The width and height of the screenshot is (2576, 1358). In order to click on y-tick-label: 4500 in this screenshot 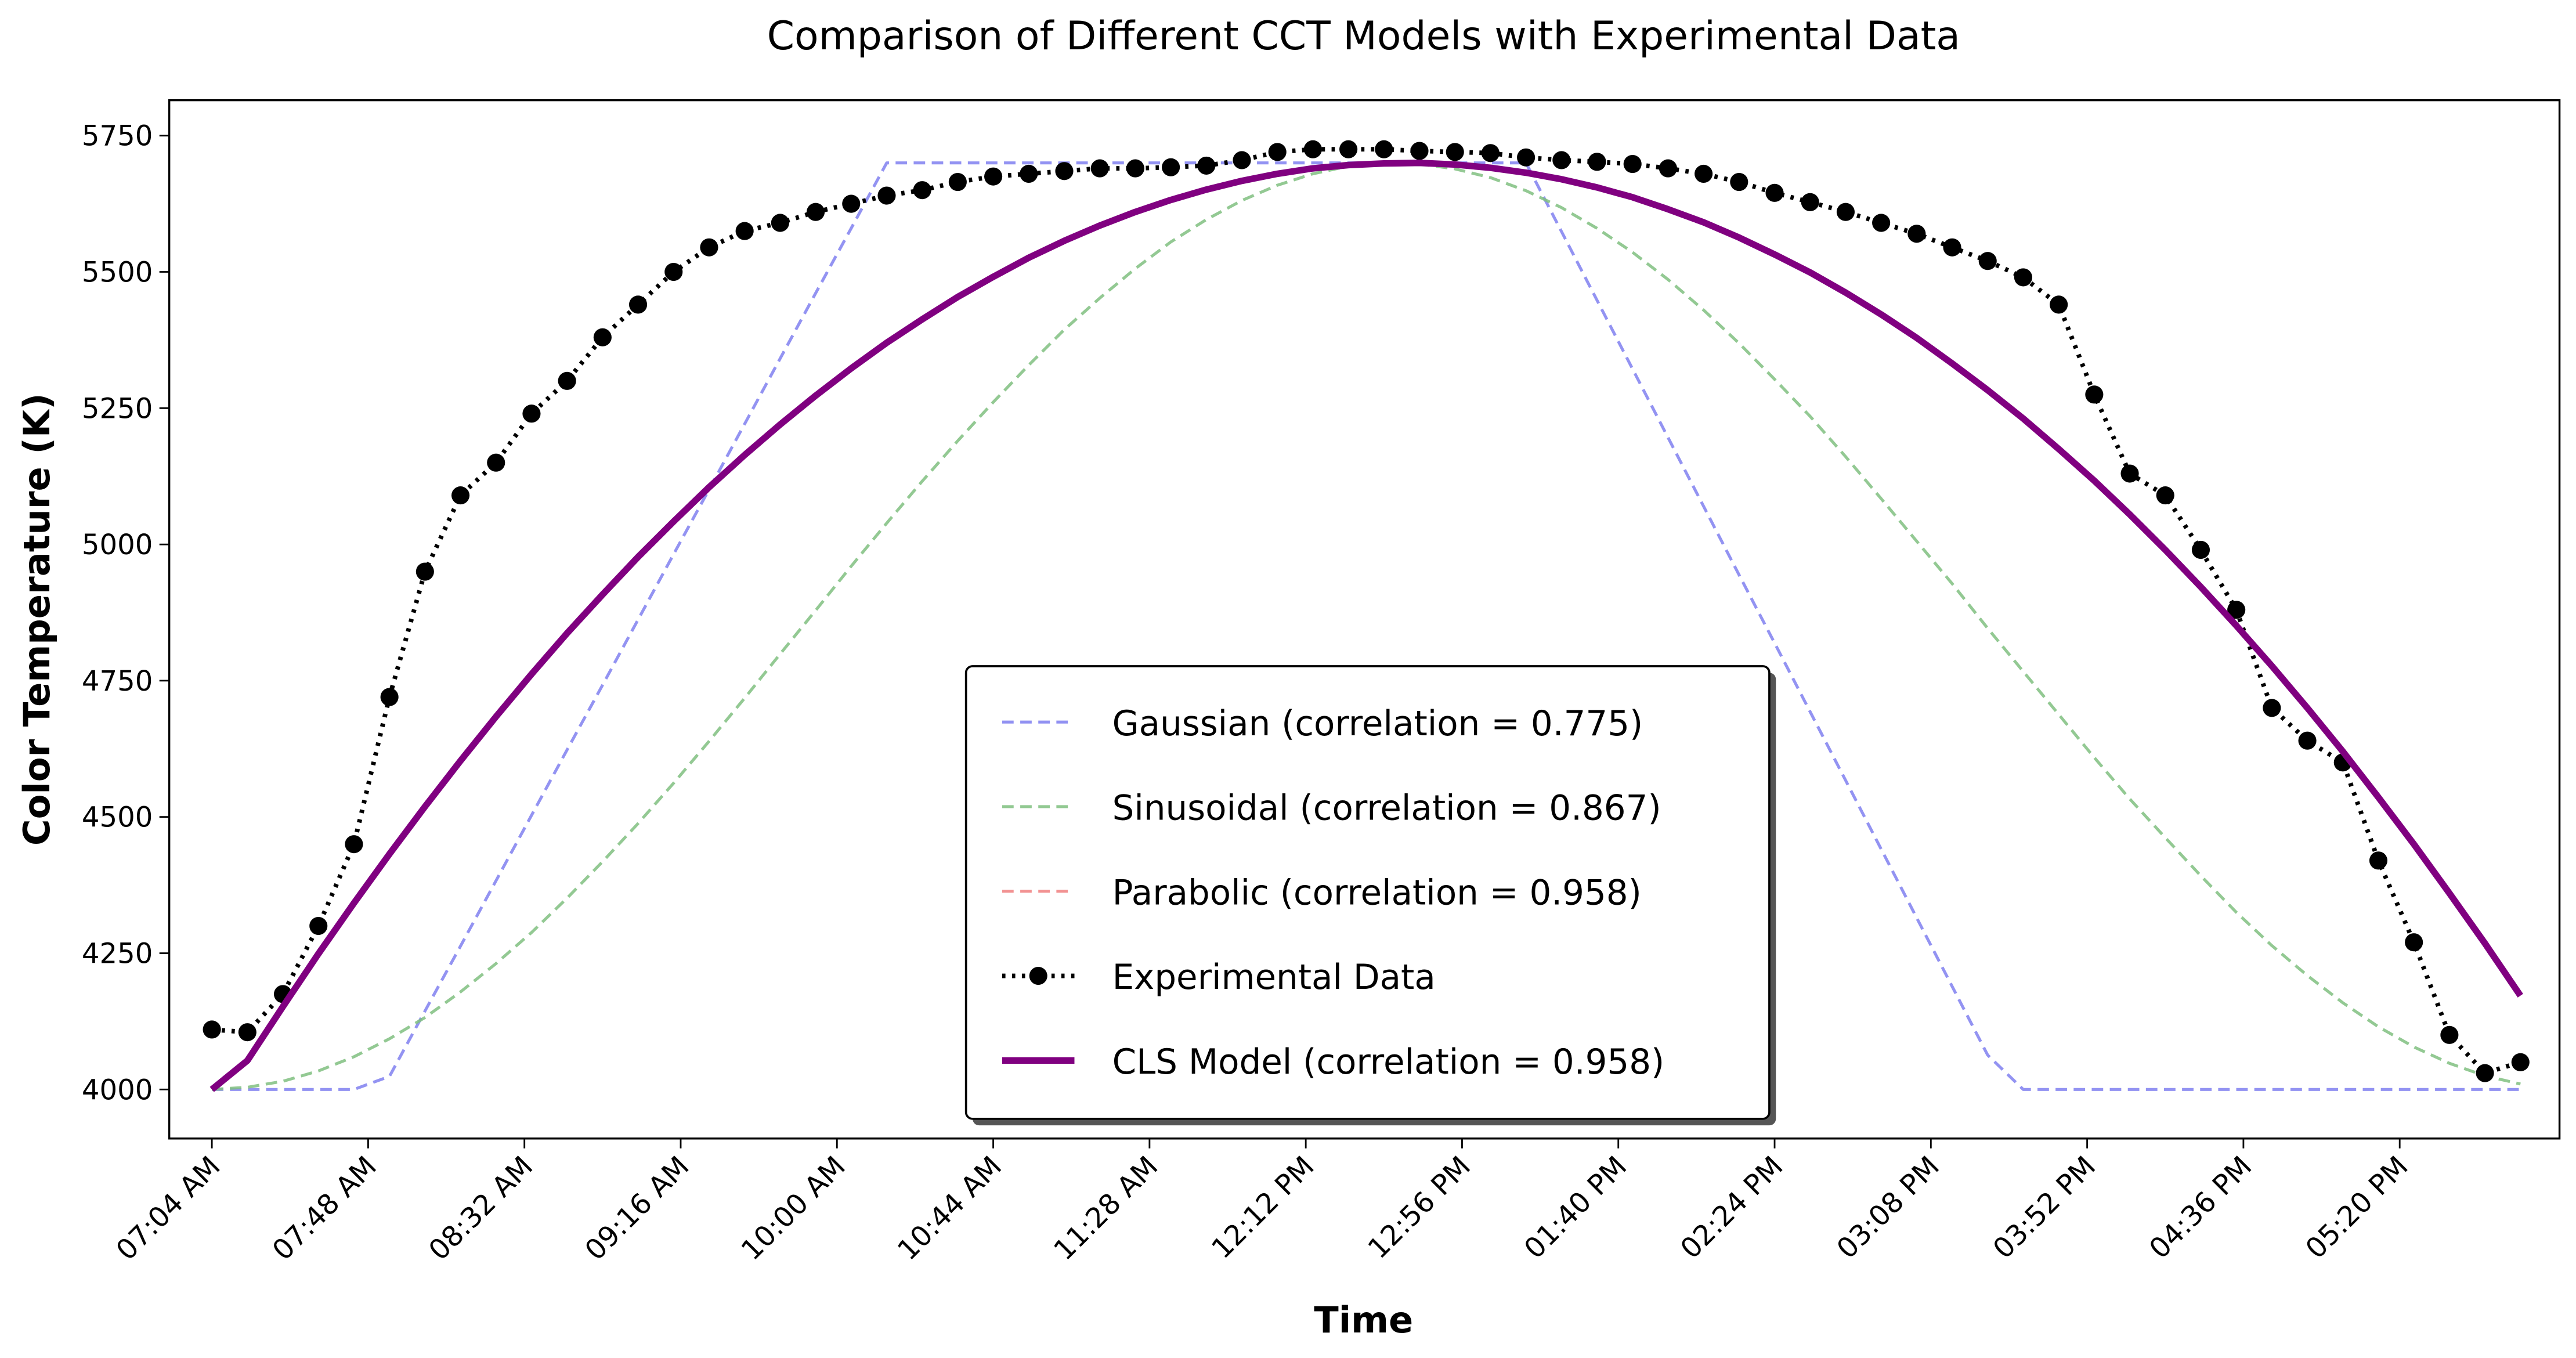, I will do `click(117, 818)`.